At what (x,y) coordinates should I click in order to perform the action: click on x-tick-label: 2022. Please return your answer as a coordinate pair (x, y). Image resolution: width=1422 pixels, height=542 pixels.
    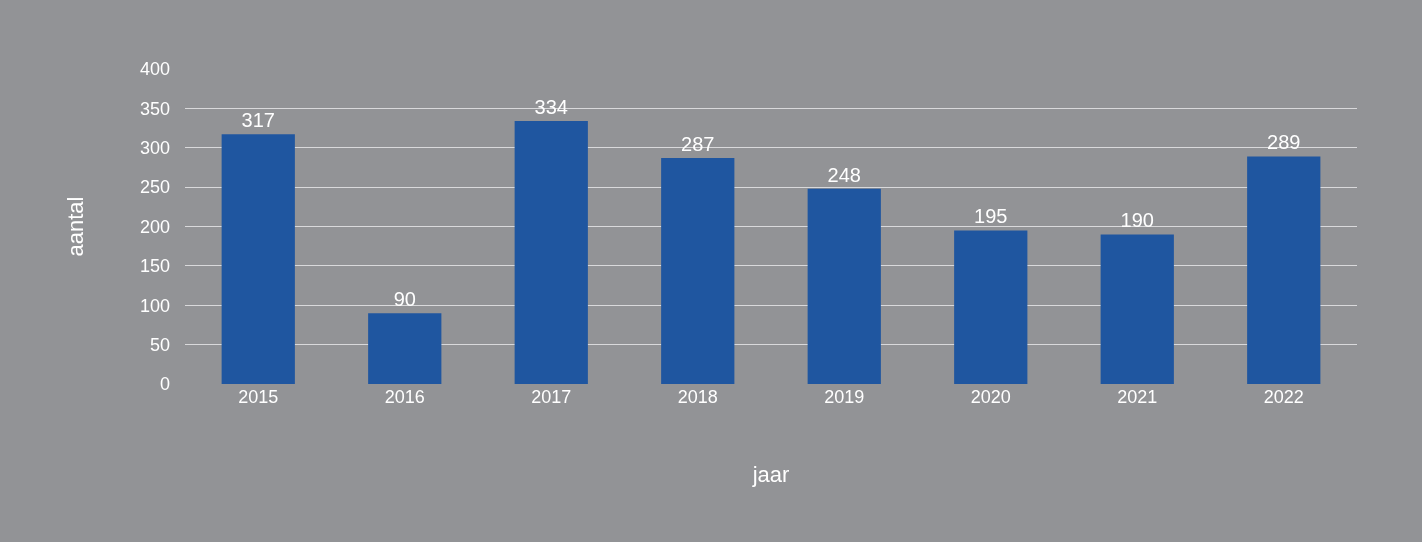
    Looking at the image, I should click on (1283, 397).